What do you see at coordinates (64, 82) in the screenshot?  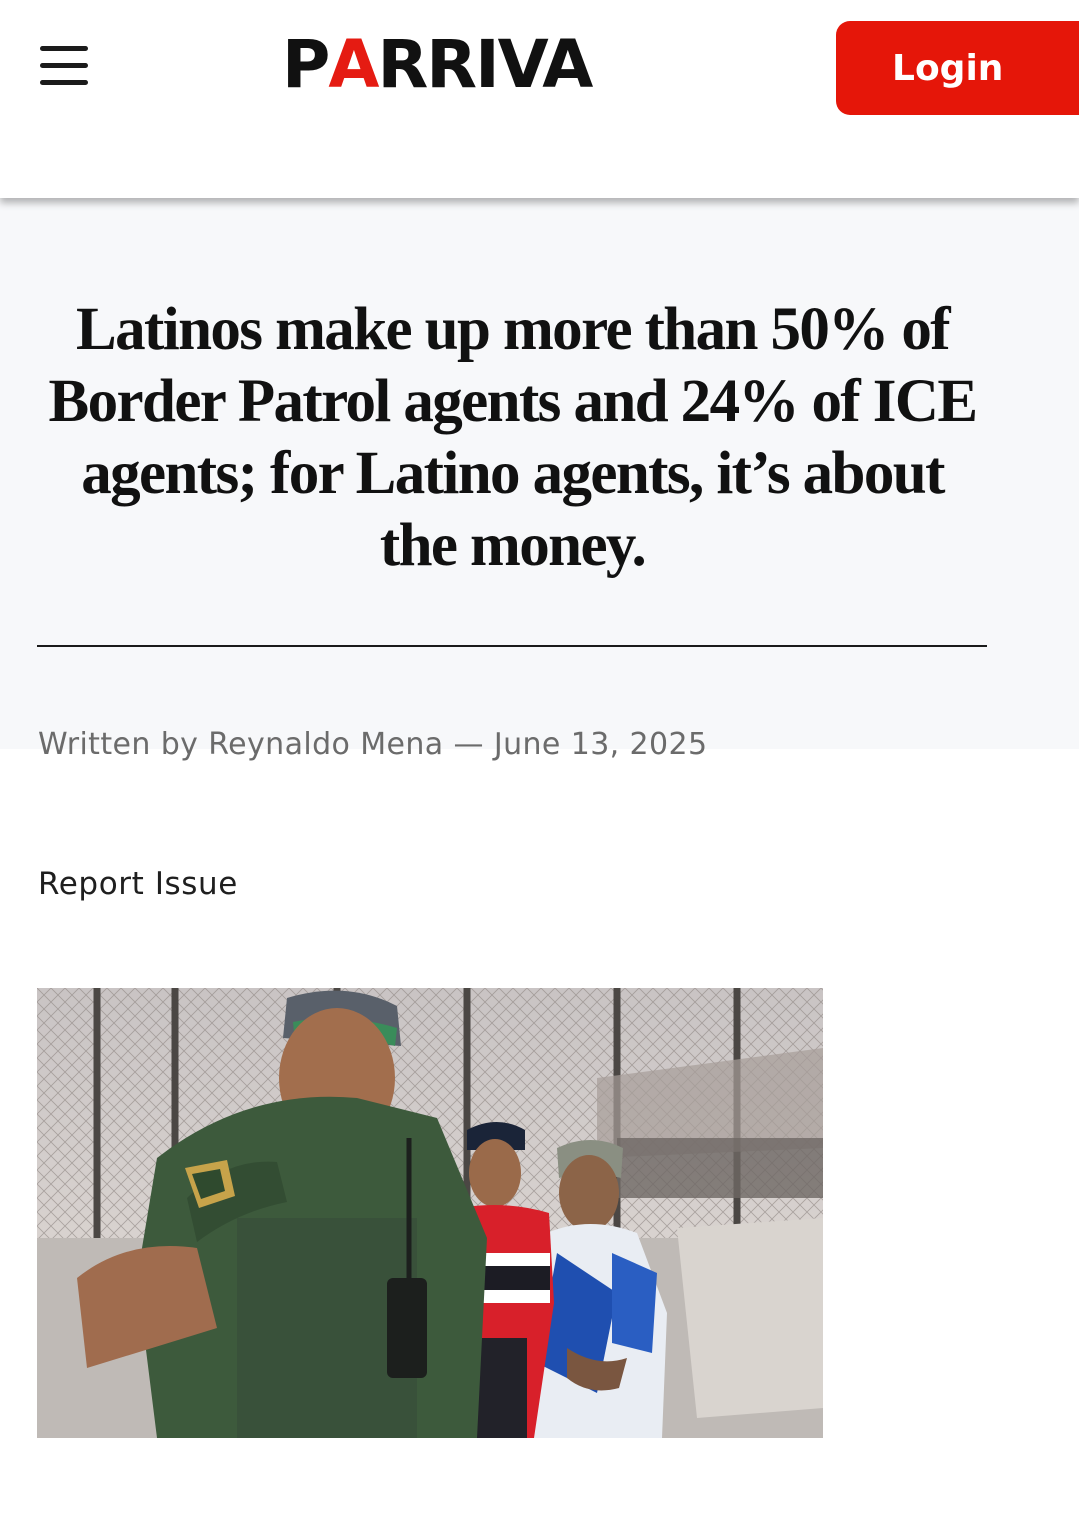 I see `menu-bar-bottom` at bounding box center [64, 82].